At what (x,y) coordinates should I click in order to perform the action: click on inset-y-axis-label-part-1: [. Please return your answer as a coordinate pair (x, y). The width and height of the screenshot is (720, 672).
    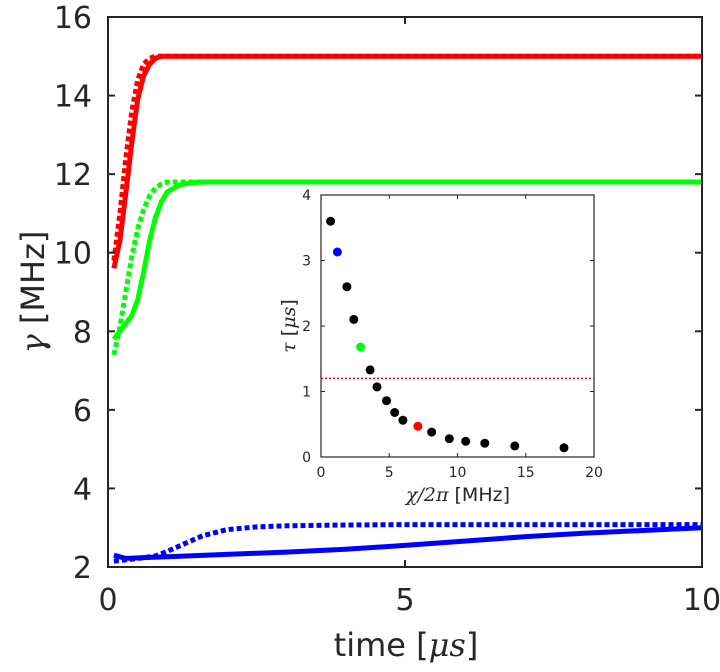
    Looking at the image, I should click on (289, 335).